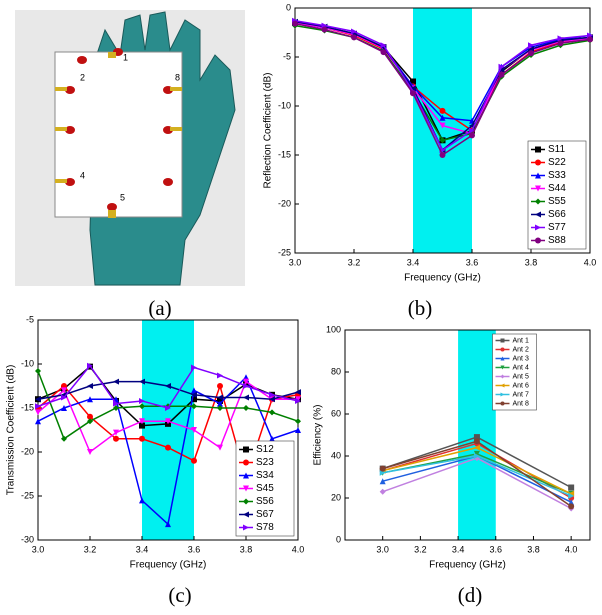 This screenshot has width=602, height=615. Describe the element at coordinates (336, 413) in the screenshot. I see `y-tick-label: 60` at that location.